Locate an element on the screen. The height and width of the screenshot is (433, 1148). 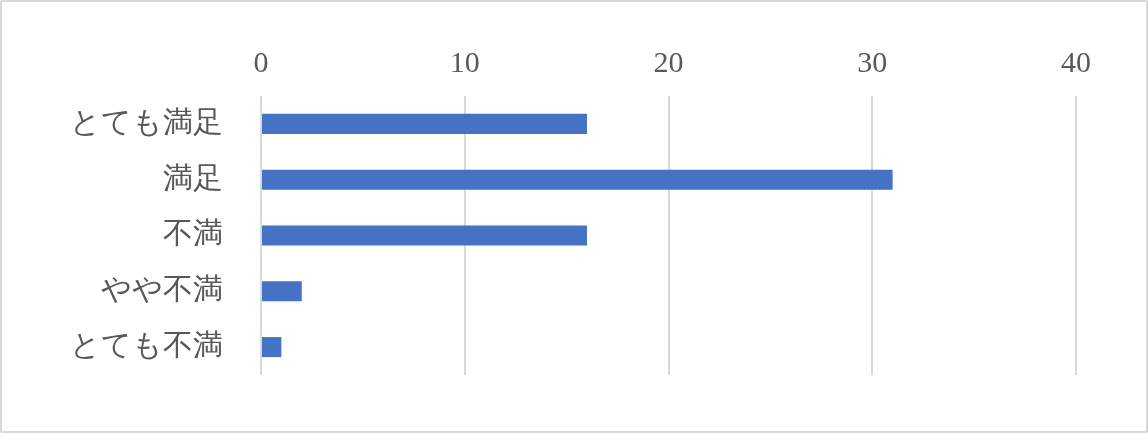
x-tick-label: 10 is located at coordinates (464, 61).